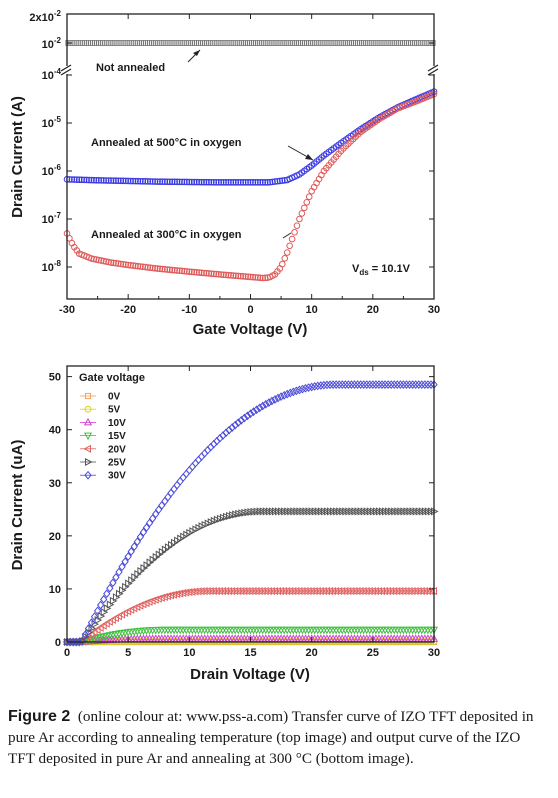 Image resolution: width=558 pixels, height=798 pixels. Describe the element at coordinates (312, 653) in the screenshot. I see `x-tick-label: 20` at that location.